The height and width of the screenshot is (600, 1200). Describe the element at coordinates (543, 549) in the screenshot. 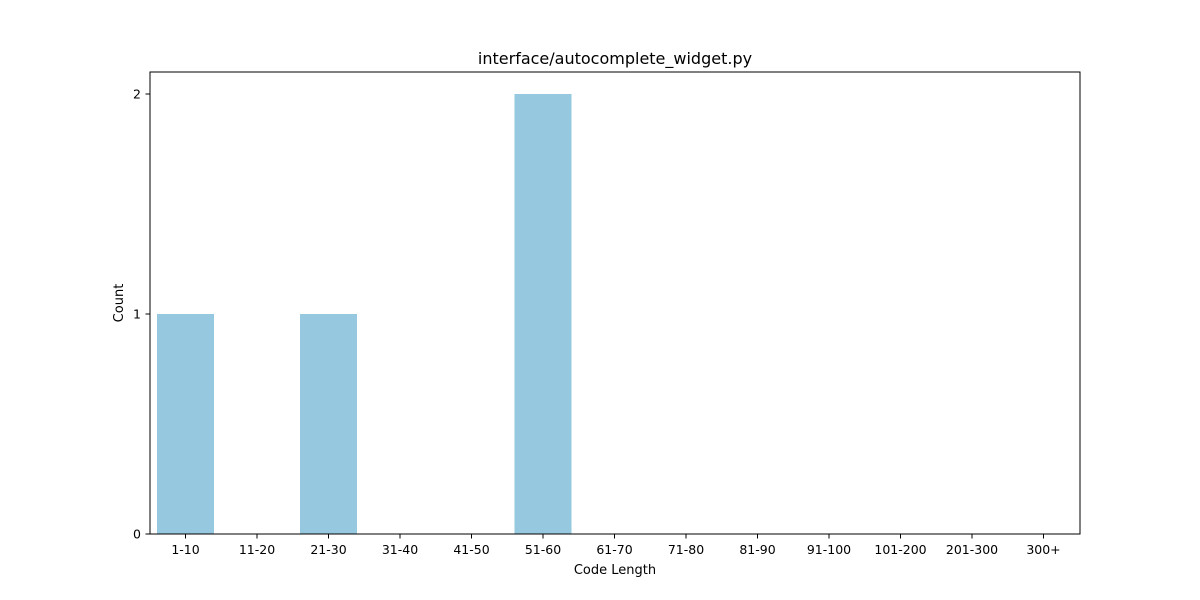

I see `x-tick-label: 51-60` at that location.